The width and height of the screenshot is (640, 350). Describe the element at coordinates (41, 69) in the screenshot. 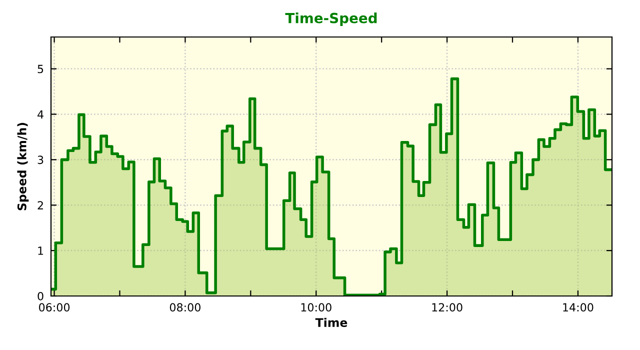

I see `y-tick-label: 5` at that location.